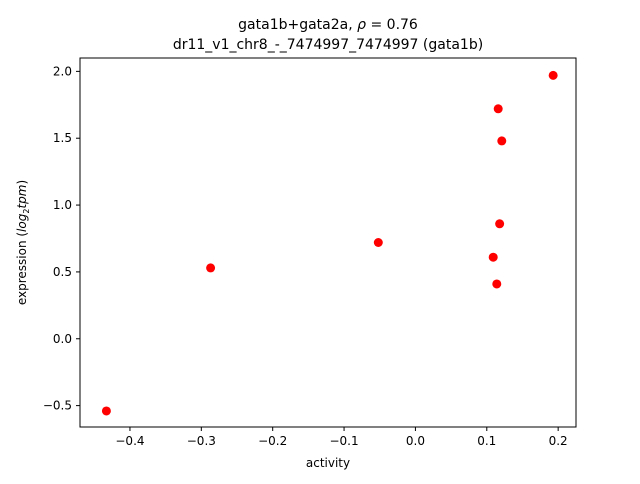 The width and height of the screenshot is (640, 484). What do you see at coordinates (129, 441) in the screenshot?
I see `x-tick-label: −0.4` at bounding box center [129, 441].